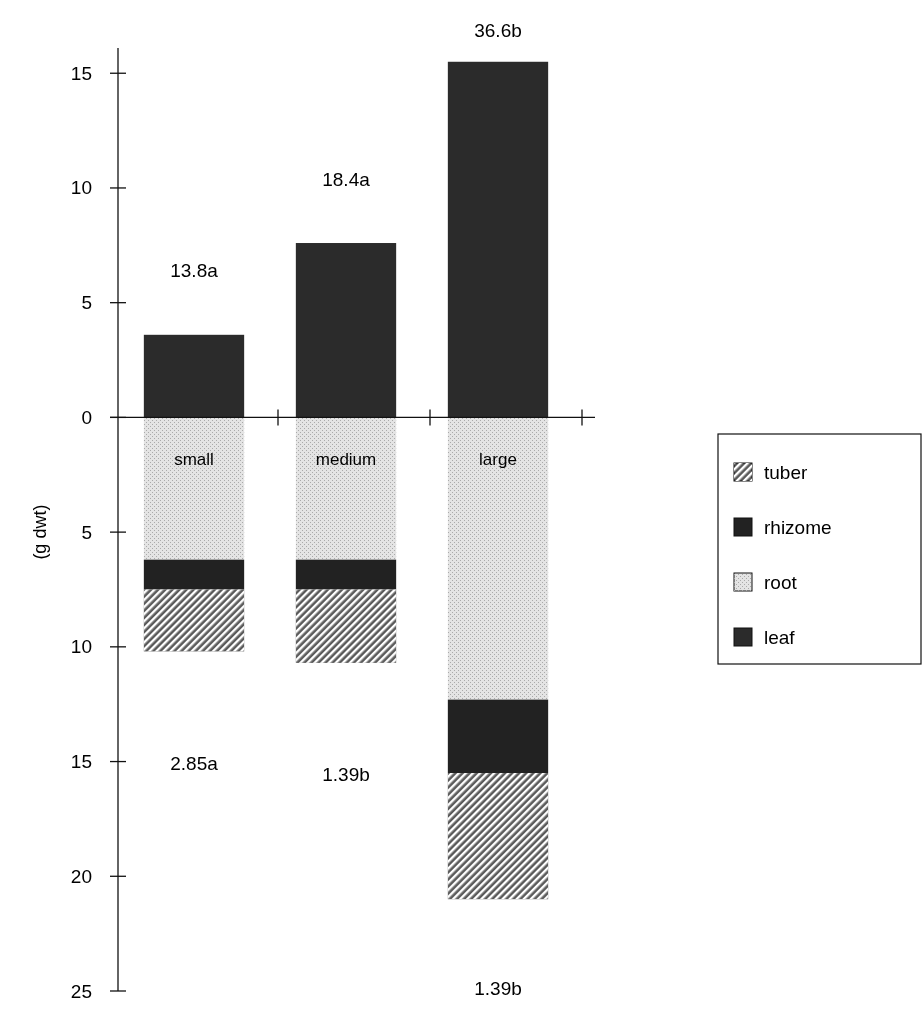  Describe the element at coordinates (786, 472) in the screenshot. I see `legend-label: tuber` at that location.